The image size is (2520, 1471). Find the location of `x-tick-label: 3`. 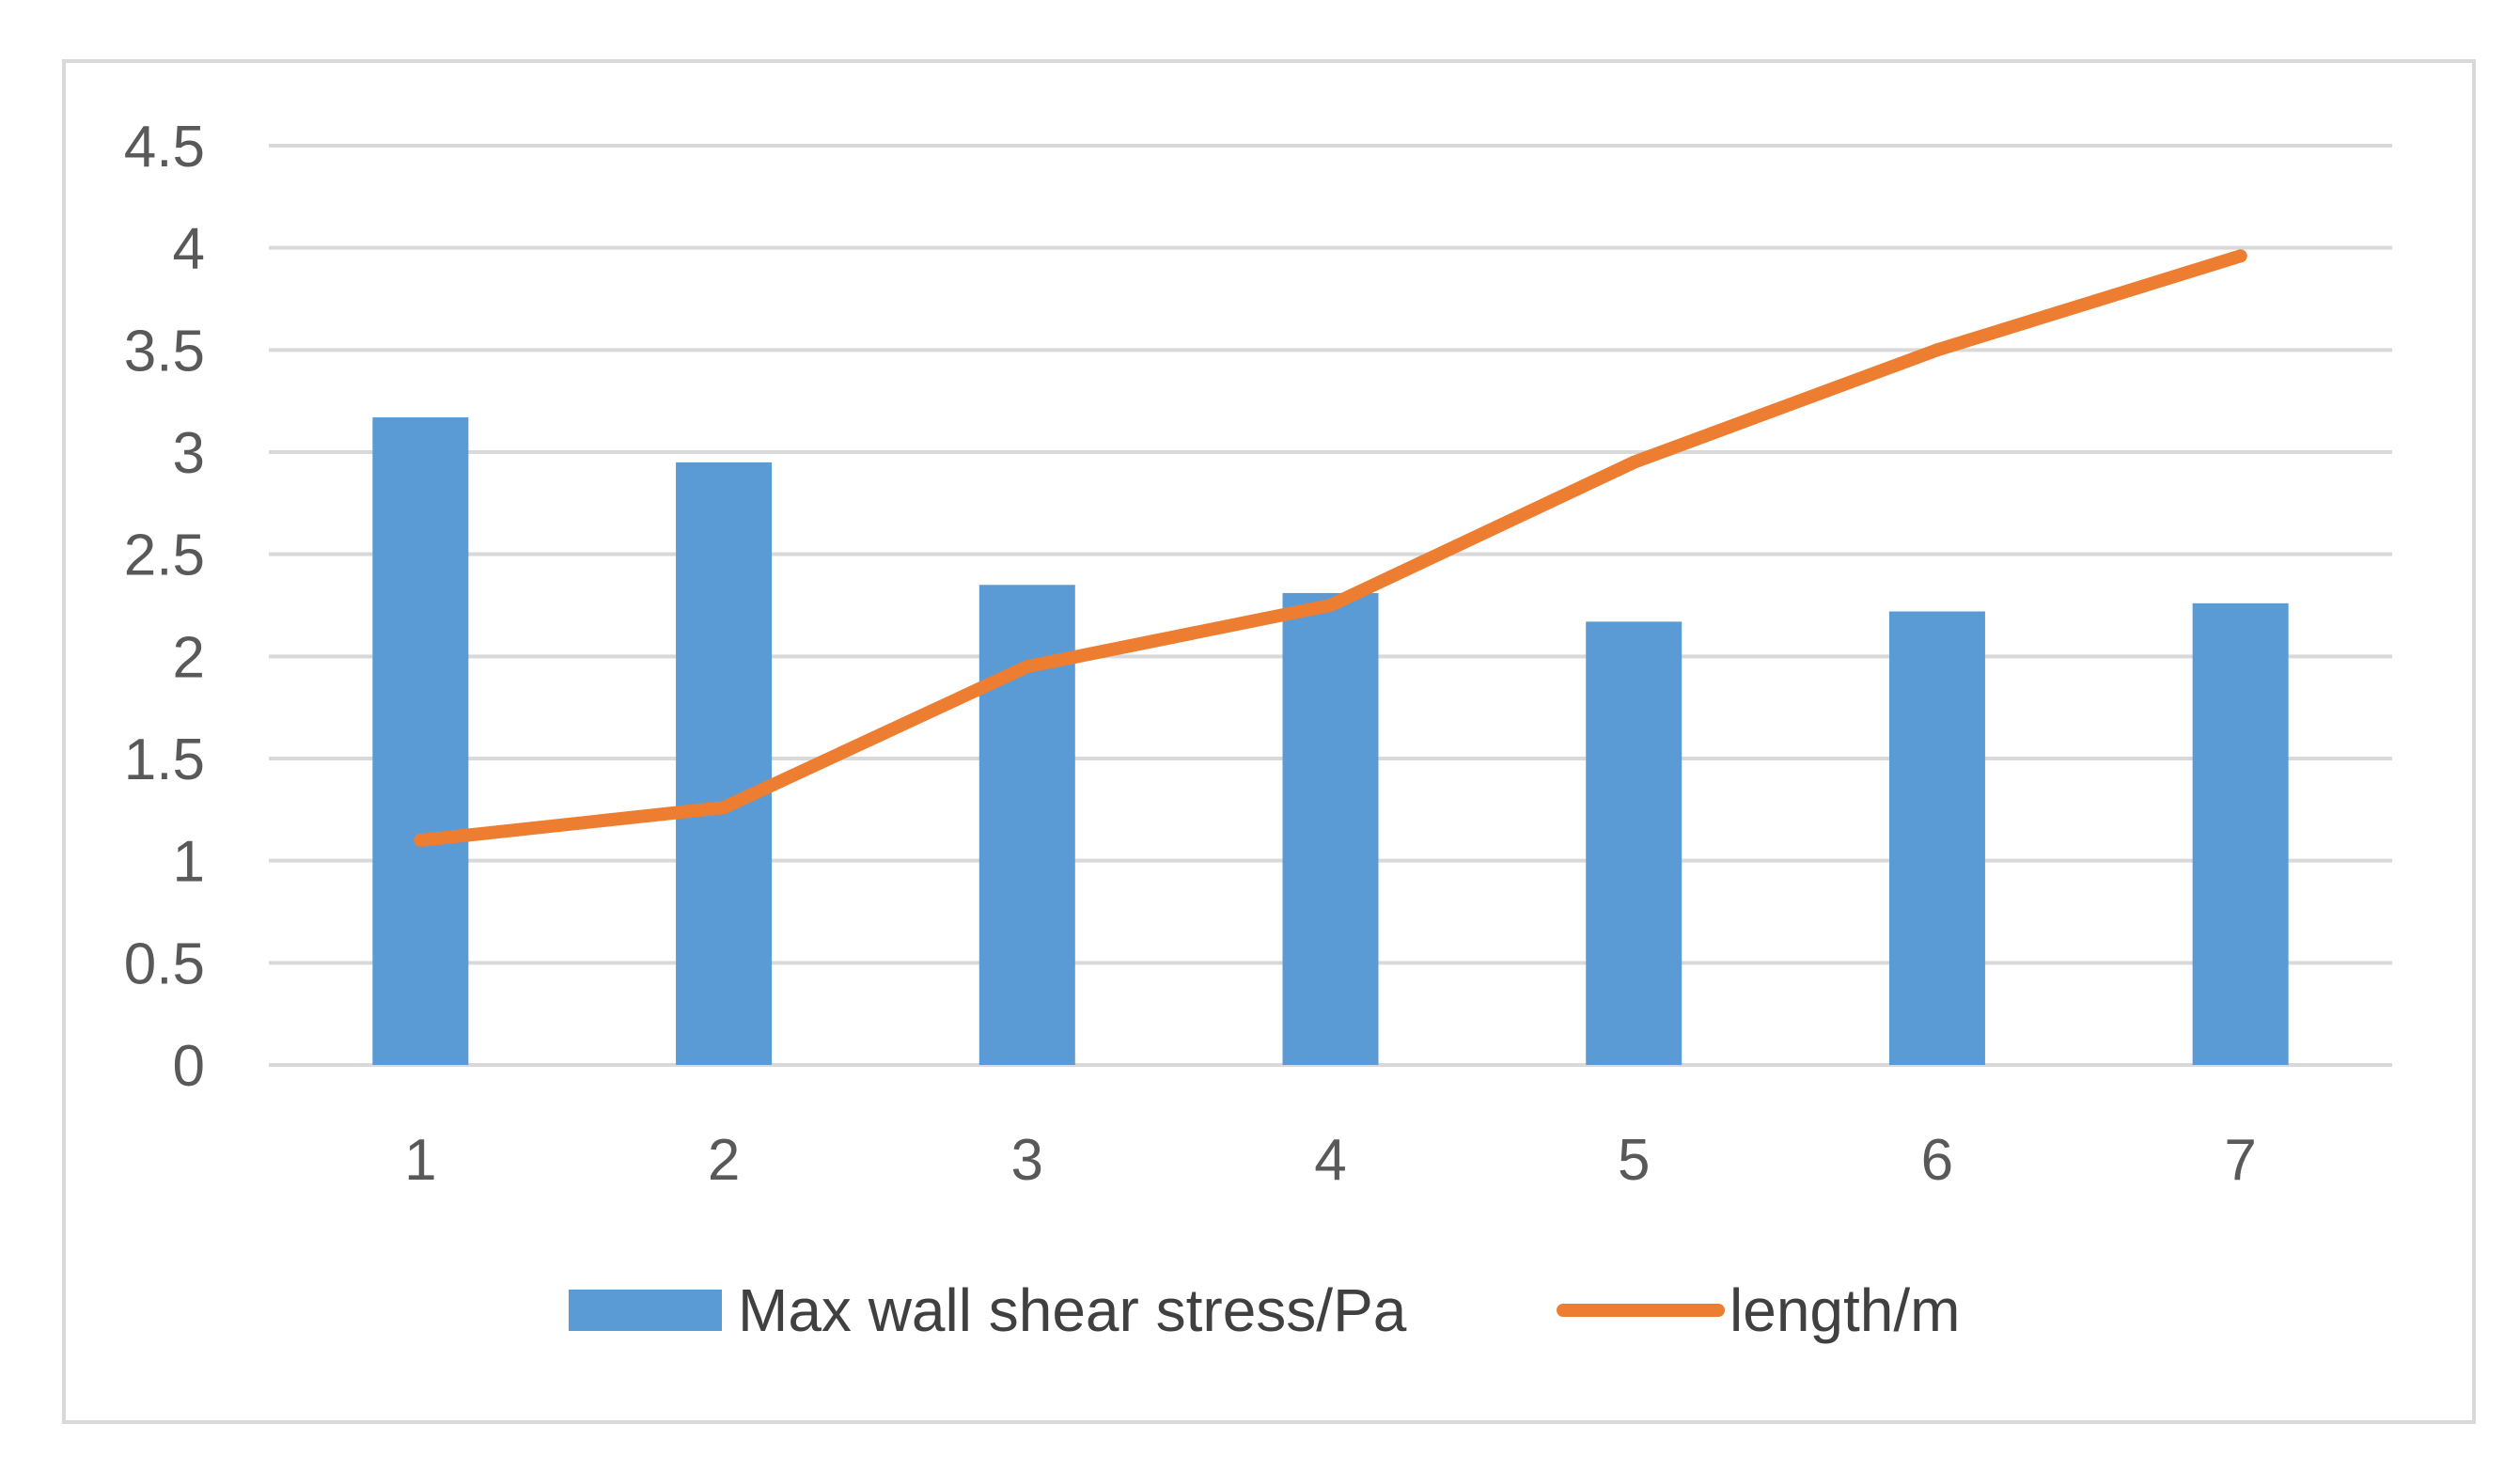

x-tick-label: 3 is located at coordinates (1027, 1161).